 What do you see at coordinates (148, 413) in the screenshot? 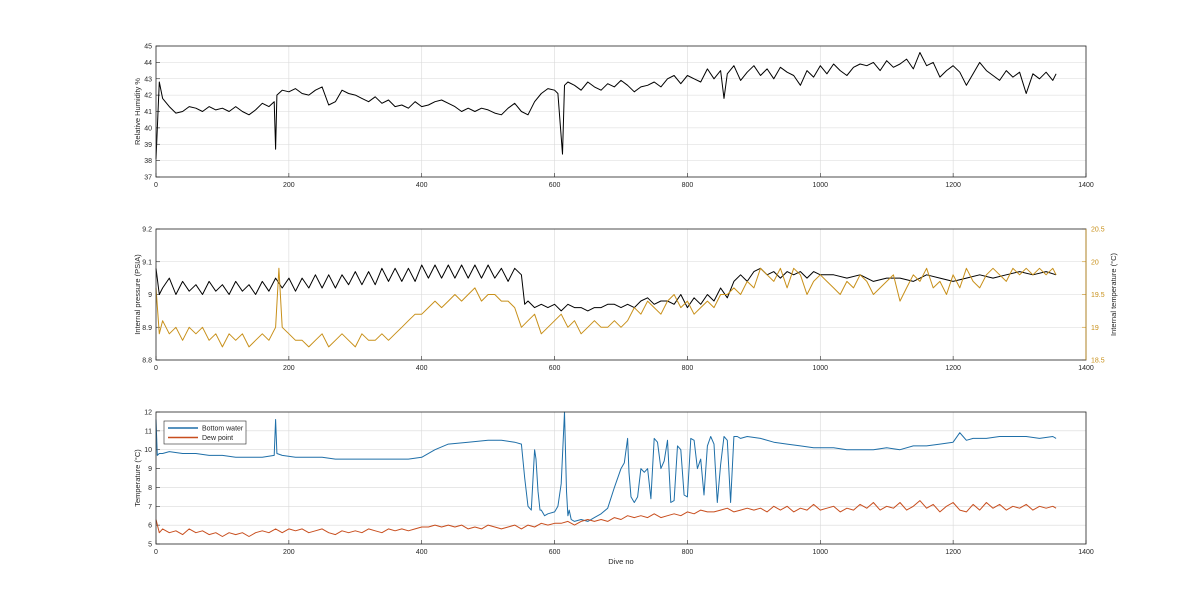
I see `y-tick-label: 12` at bounding box center [148, 413].